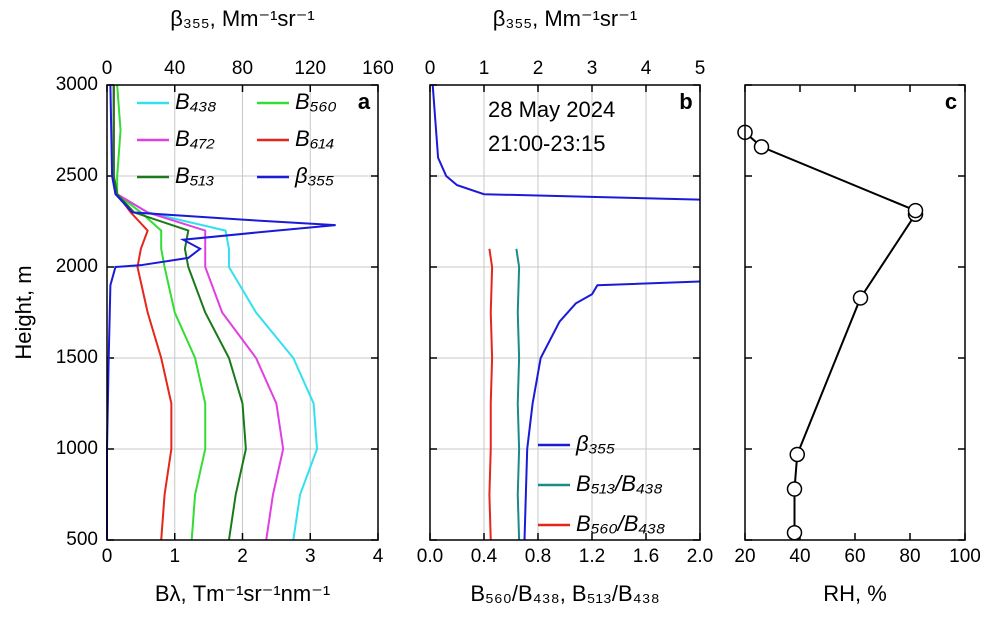 This screenshot has height=621, width=987. I want to click on annotation: 21:00-23:15, so click(546, 143).